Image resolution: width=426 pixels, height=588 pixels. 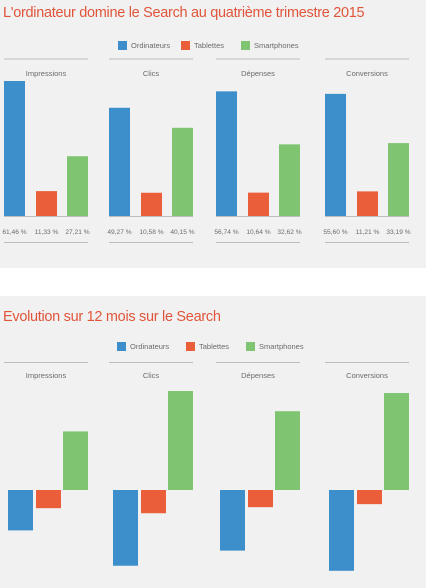 What do you see at coordinates (398, 232) in the screenshot?
I see `data-label: 33,19 %` at bounding box center [398, 232].